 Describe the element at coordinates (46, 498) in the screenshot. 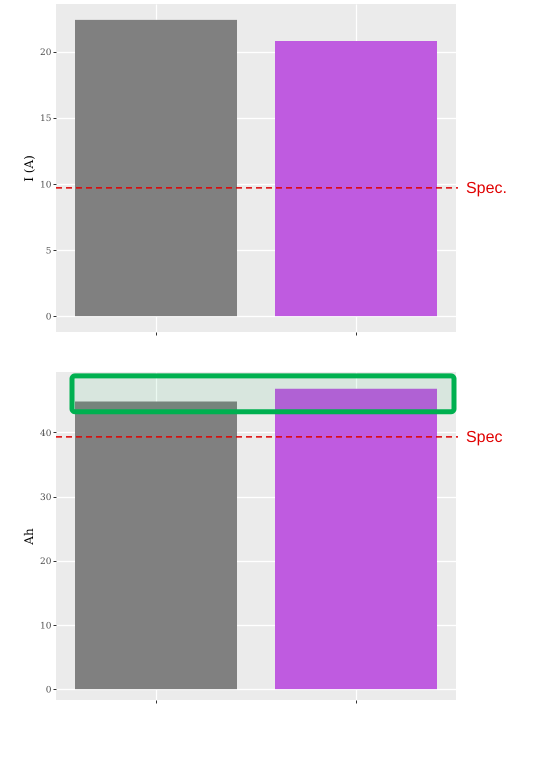

I see `y-tick-label: 30` at that location.